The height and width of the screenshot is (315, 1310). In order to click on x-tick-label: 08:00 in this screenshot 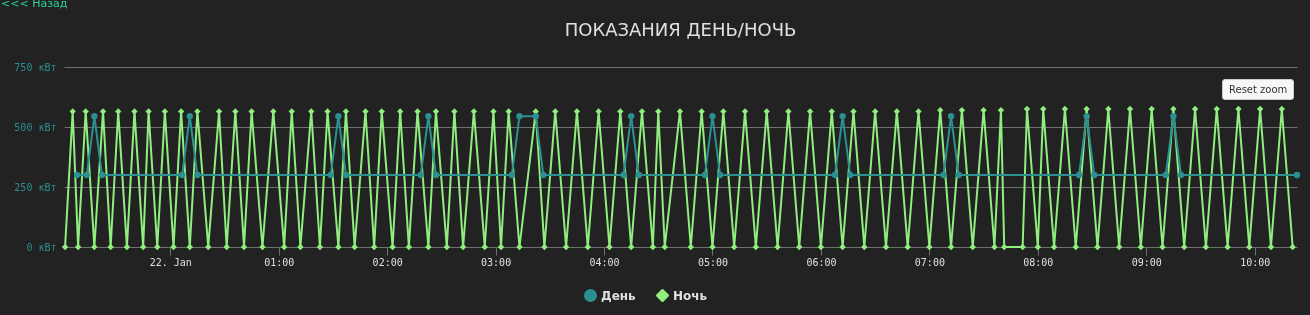, I will do `click(1038, 262)`.